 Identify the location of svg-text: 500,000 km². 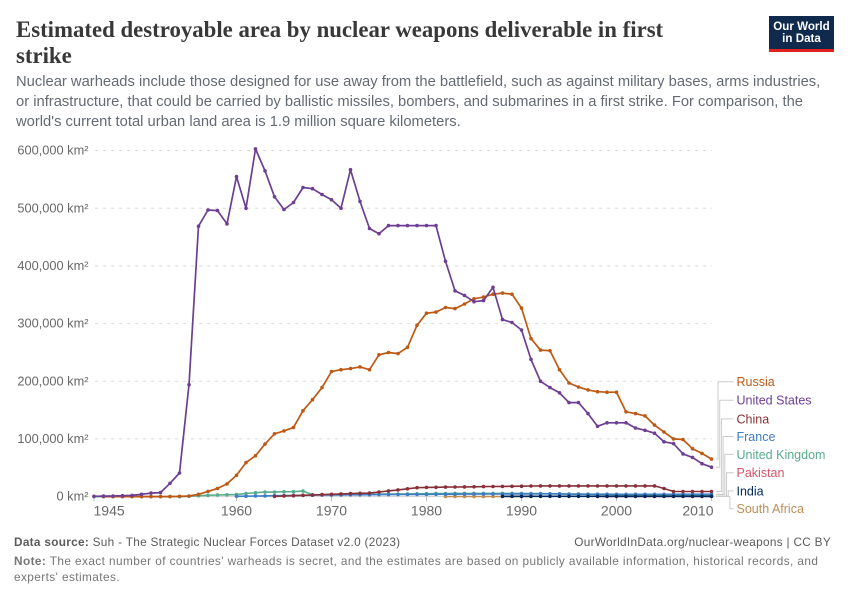
(53, 207).